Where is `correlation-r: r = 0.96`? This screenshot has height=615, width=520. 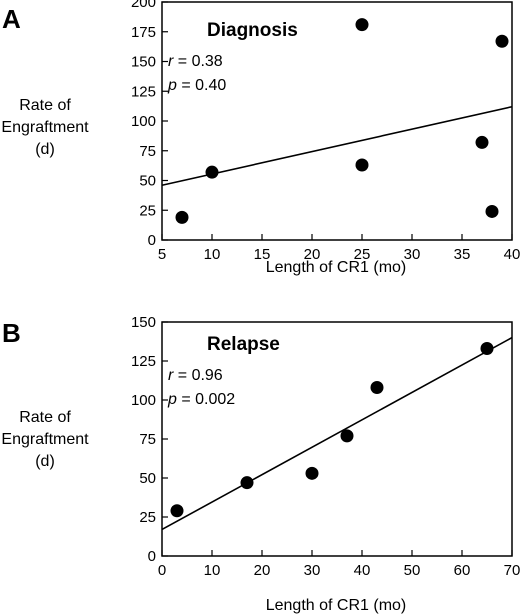
correlation-r: r = 0.96 is located at coordinates (195, 375).